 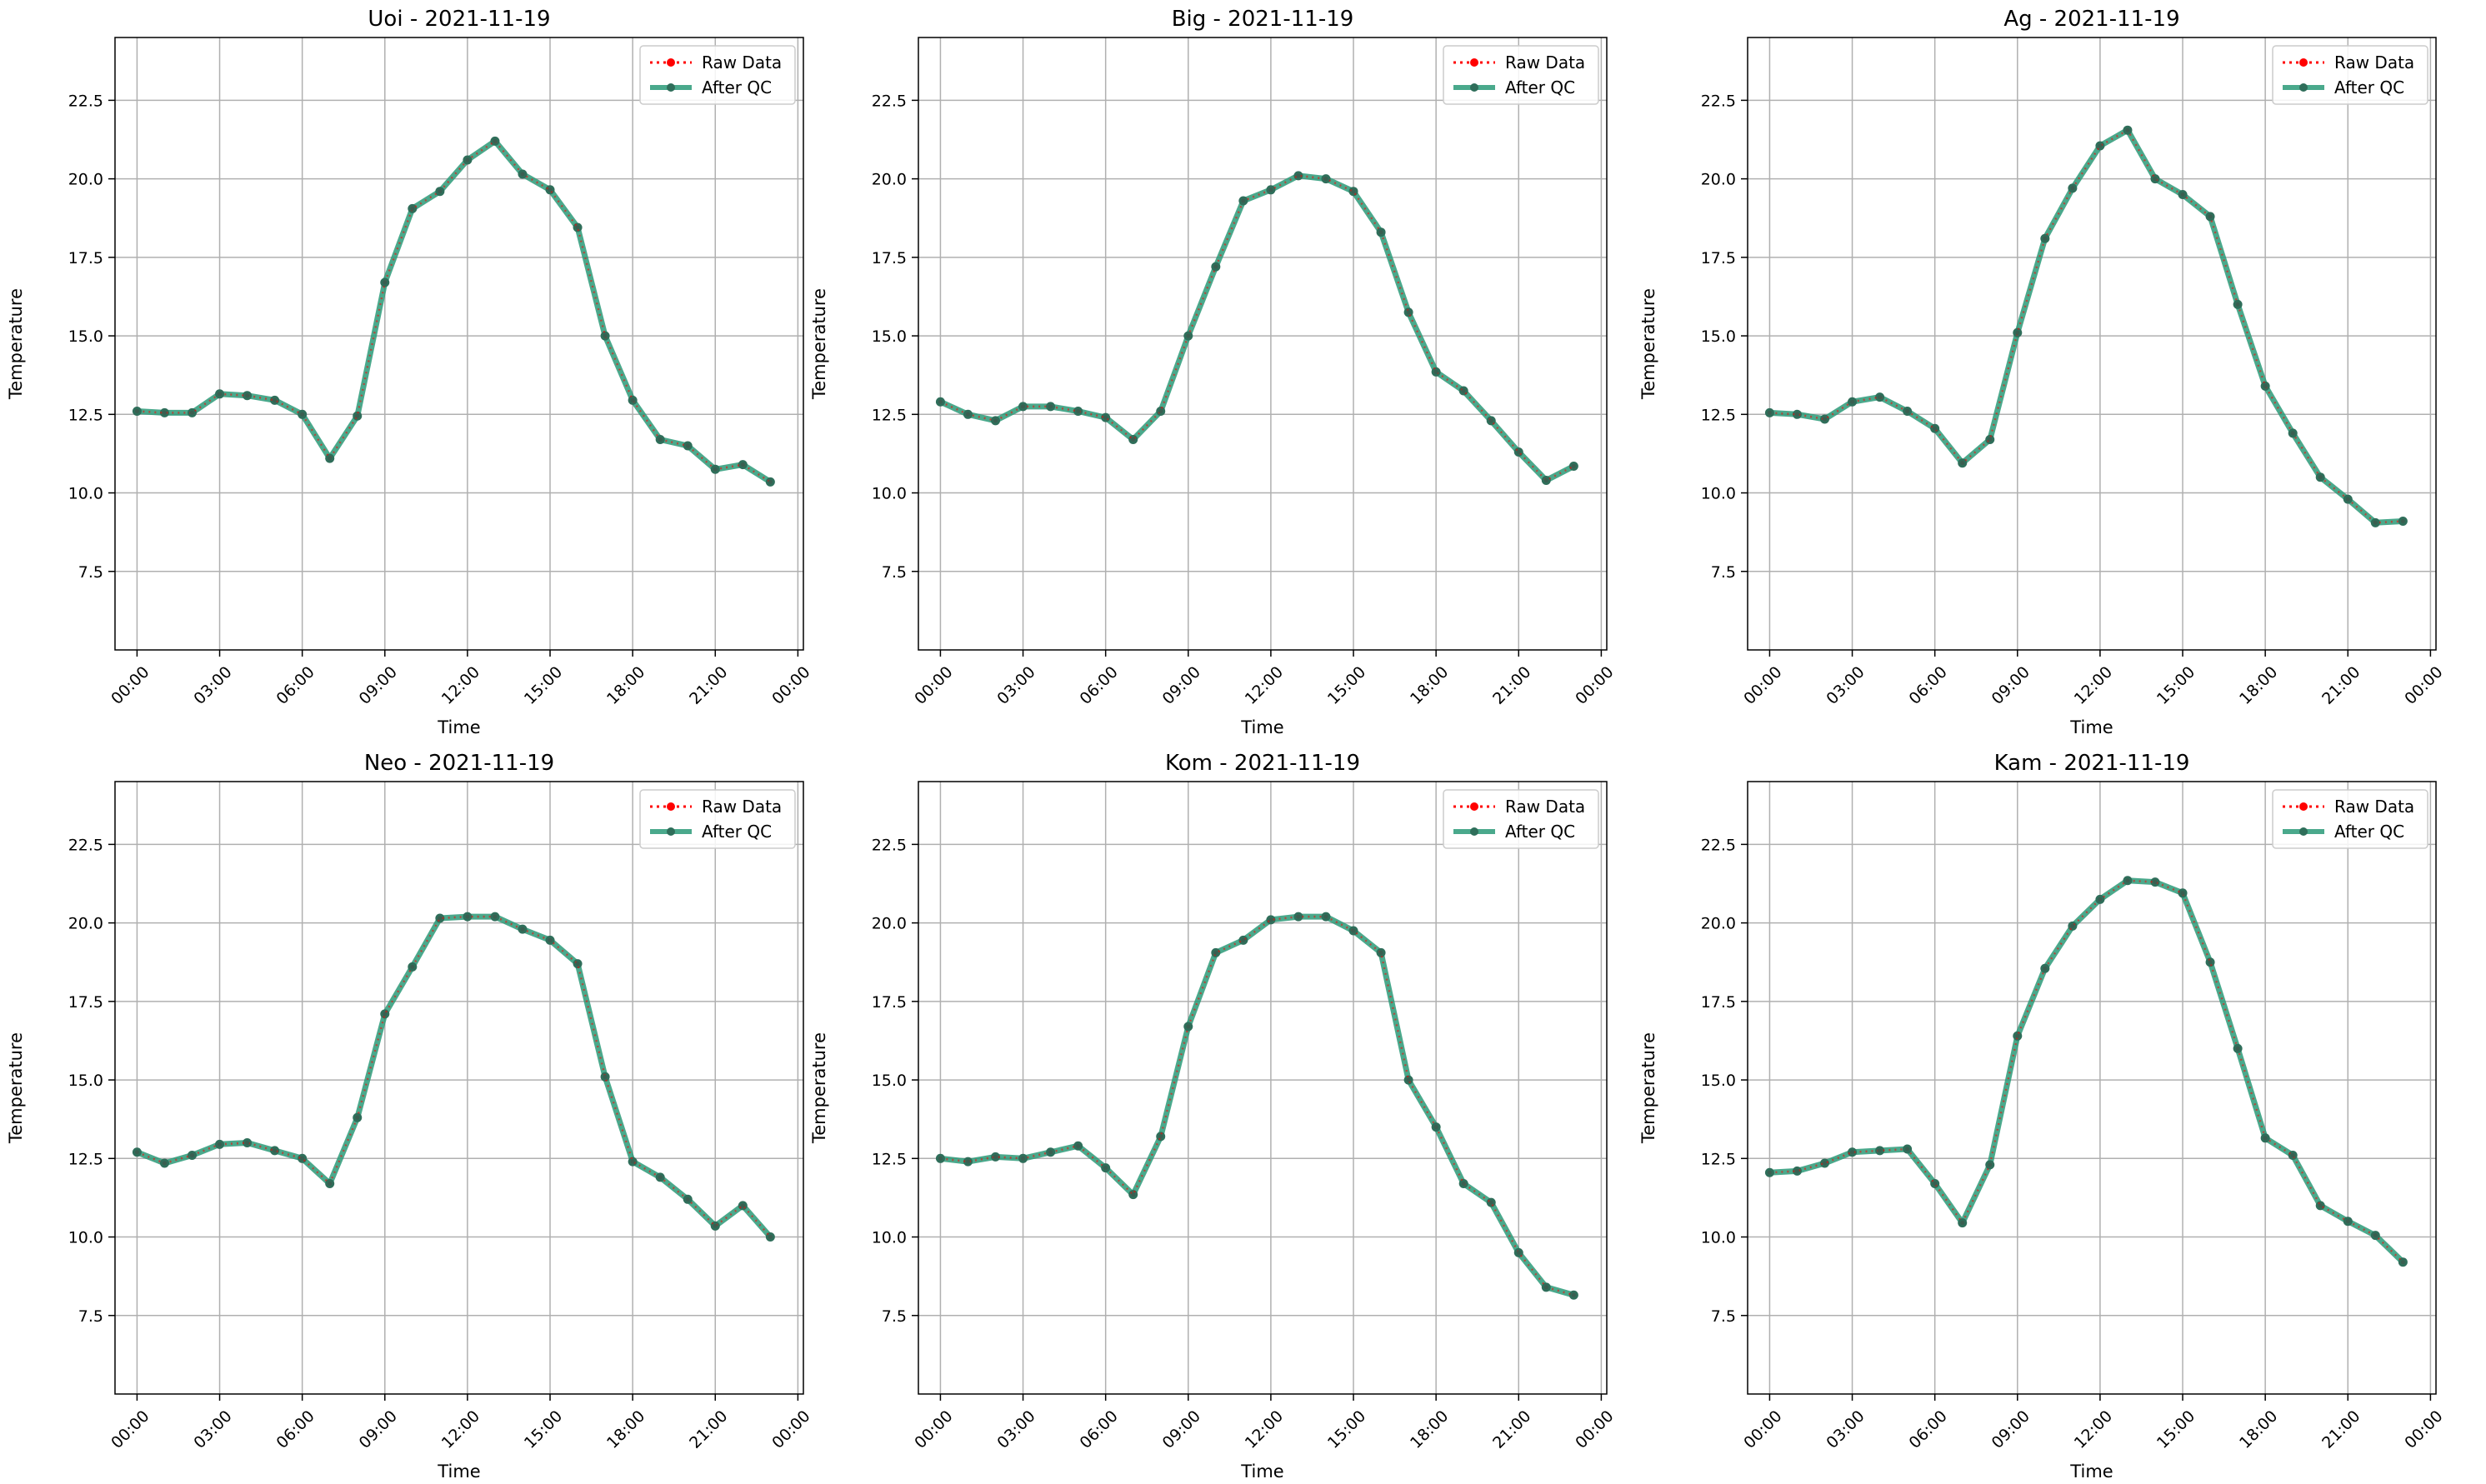 What do you see at coordinates (1256, 328) in the screenshot?
I see `series-markers-after-qc` at bounding box center [1256, 328].